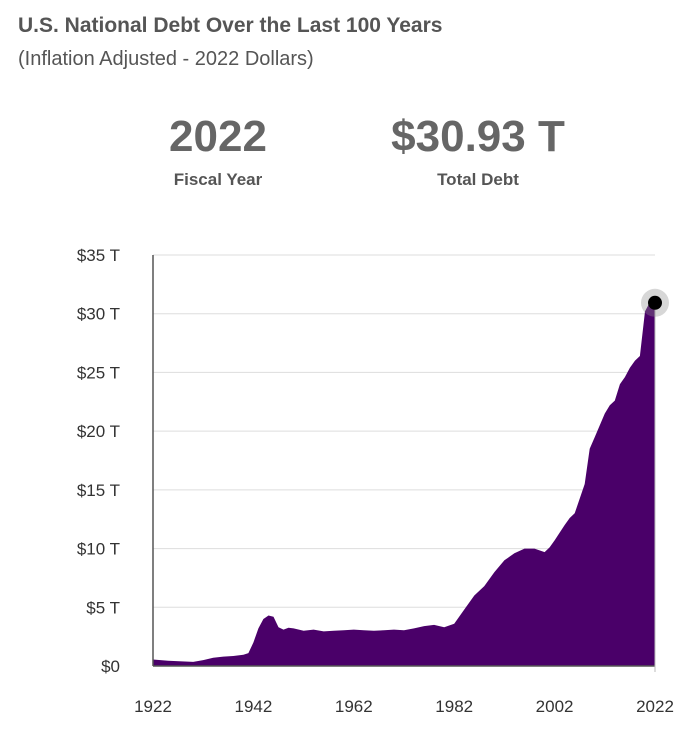  I want to click on fiscal-year-label: Fiscal Year, so click(218, 179).